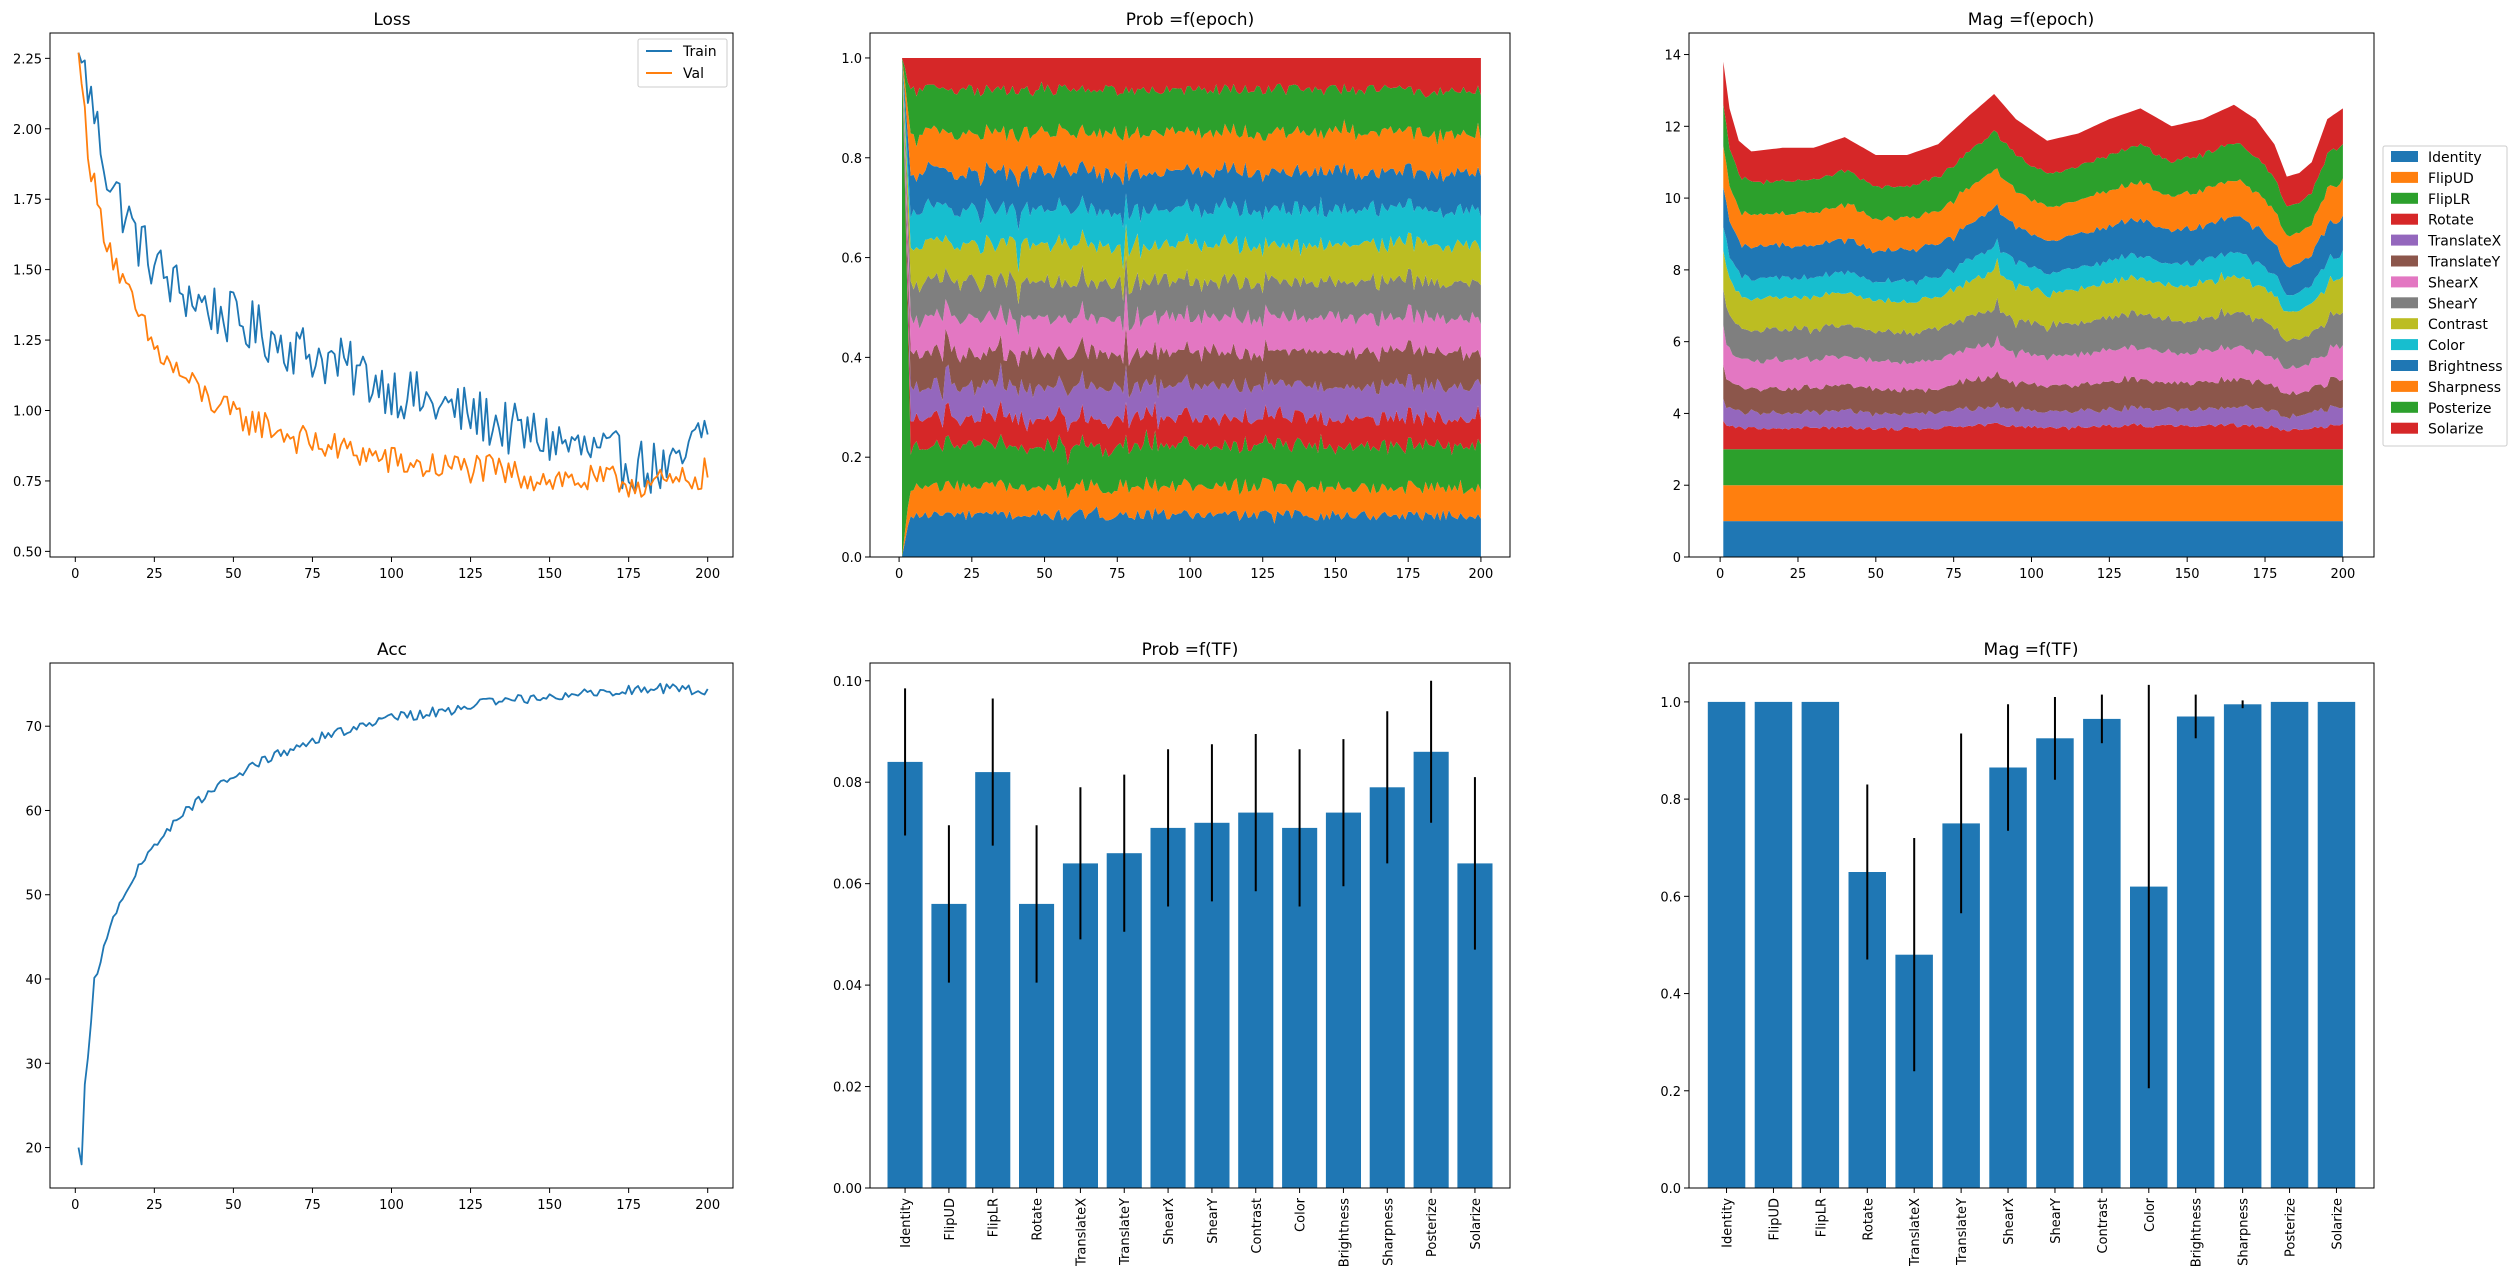  What do you see at coordinates (1953, 574) in the screenshot?
I see `mag_epoch-xtick-label: 75` at bounding box center [1953, 574].